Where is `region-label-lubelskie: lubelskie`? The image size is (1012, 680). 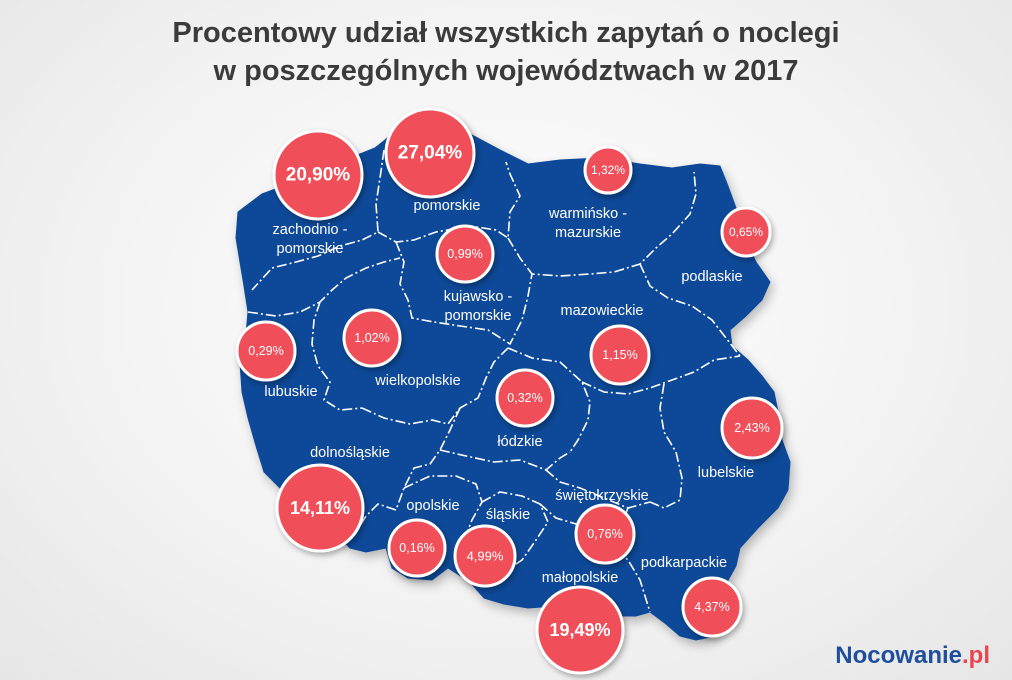
region-label-lubelskie: lubelskie is located at coordinates (726, 473).